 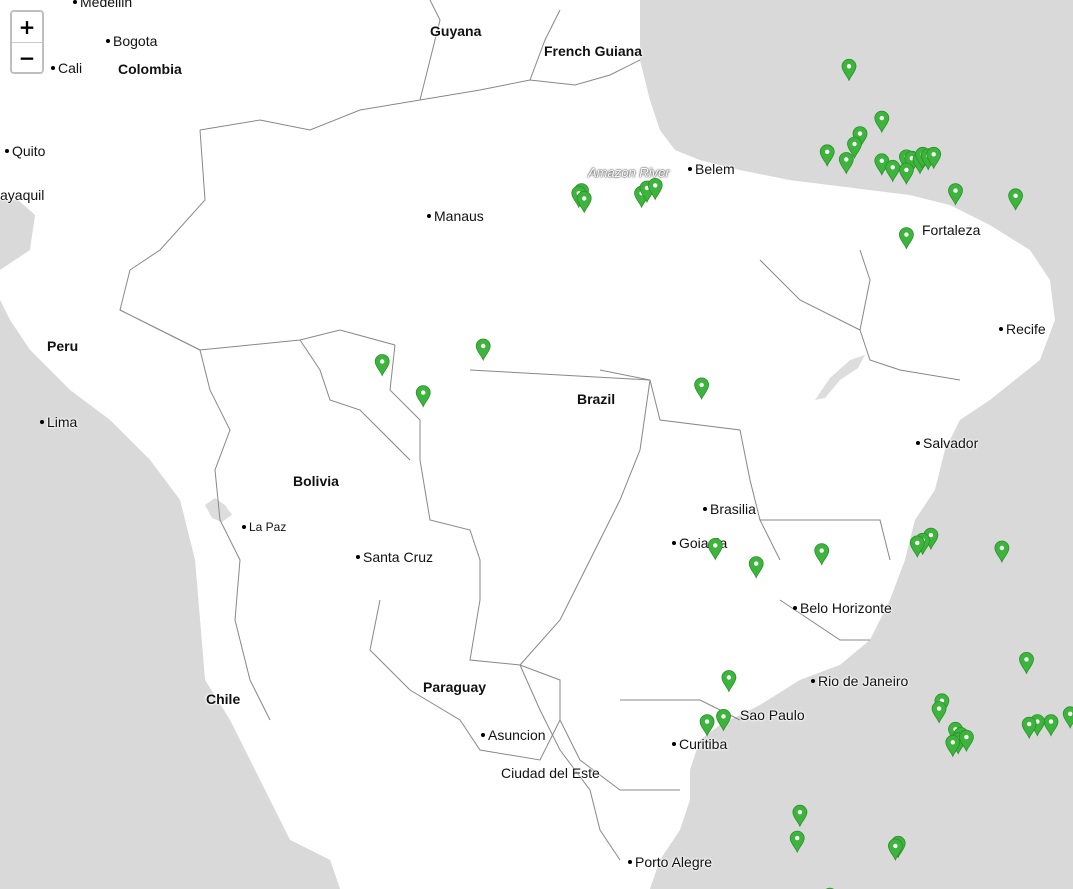 I want to click on city-label-belo-horizonte: Belo Horizonte, so click(x=842, y=608).